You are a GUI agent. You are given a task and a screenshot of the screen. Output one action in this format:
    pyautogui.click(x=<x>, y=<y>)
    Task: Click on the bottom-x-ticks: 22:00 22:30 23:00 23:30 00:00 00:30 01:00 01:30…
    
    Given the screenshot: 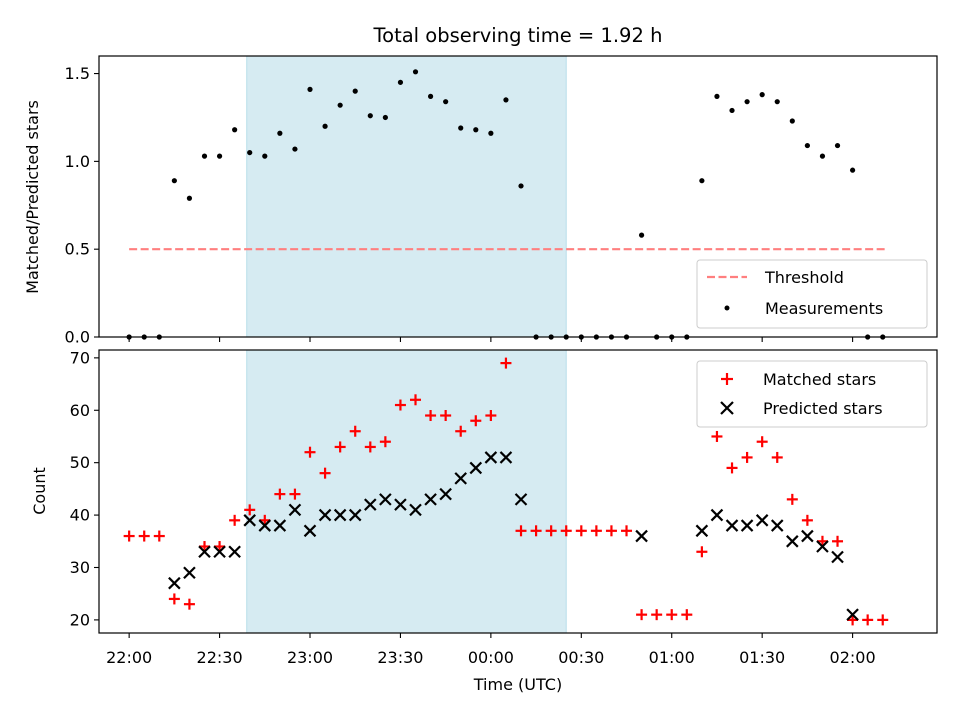 What is the action you would take?
    pyautogui.click(x=491, y=650)
    